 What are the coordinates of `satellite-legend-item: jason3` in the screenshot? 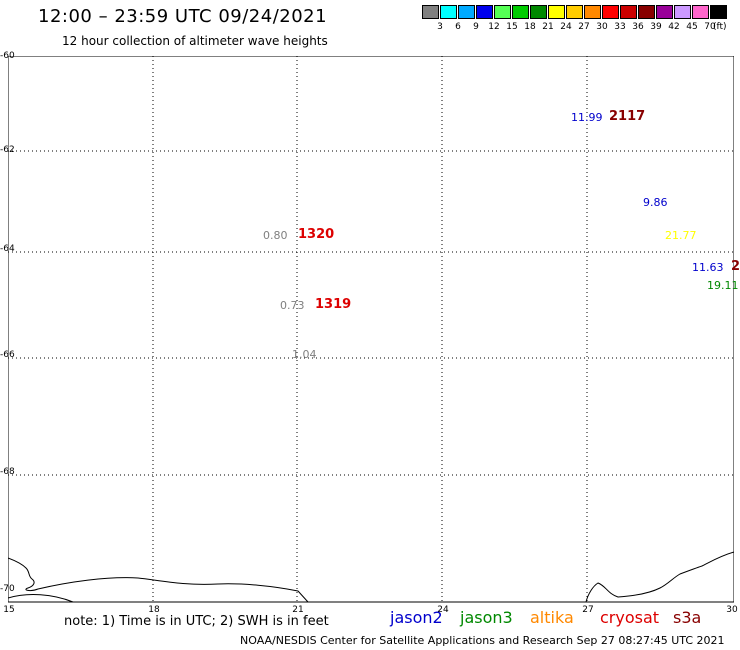 It's located at (486, 617).